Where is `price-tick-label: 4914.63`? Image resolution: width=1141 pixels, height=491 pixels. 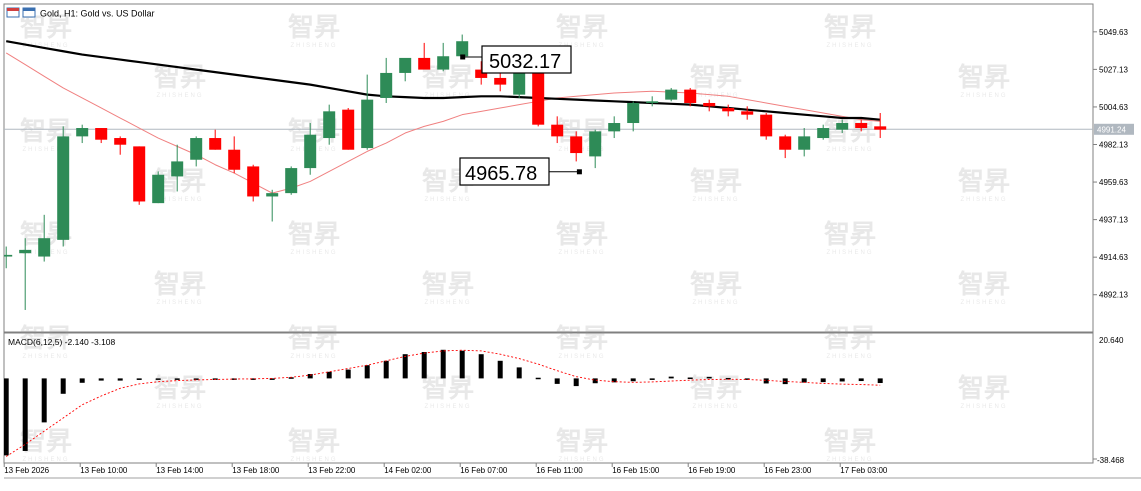 price-tick-label: 4914.63 is located at coordinates (1113, 257).